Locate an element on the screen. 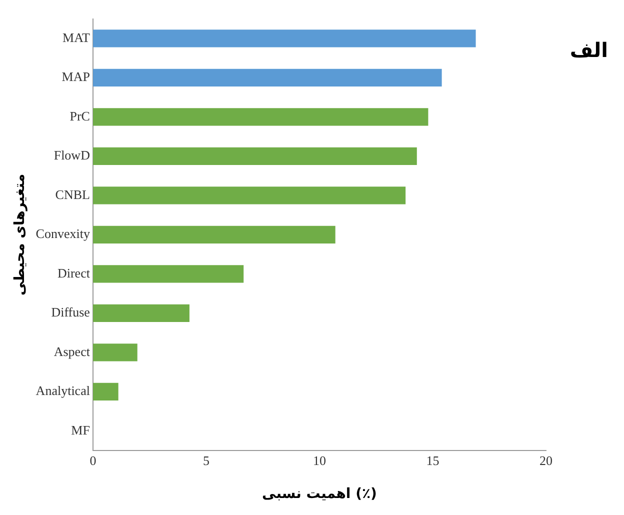 This screenshot has width=624, height=515. y-tick-label: MAT is located at coordinates (76, 37).